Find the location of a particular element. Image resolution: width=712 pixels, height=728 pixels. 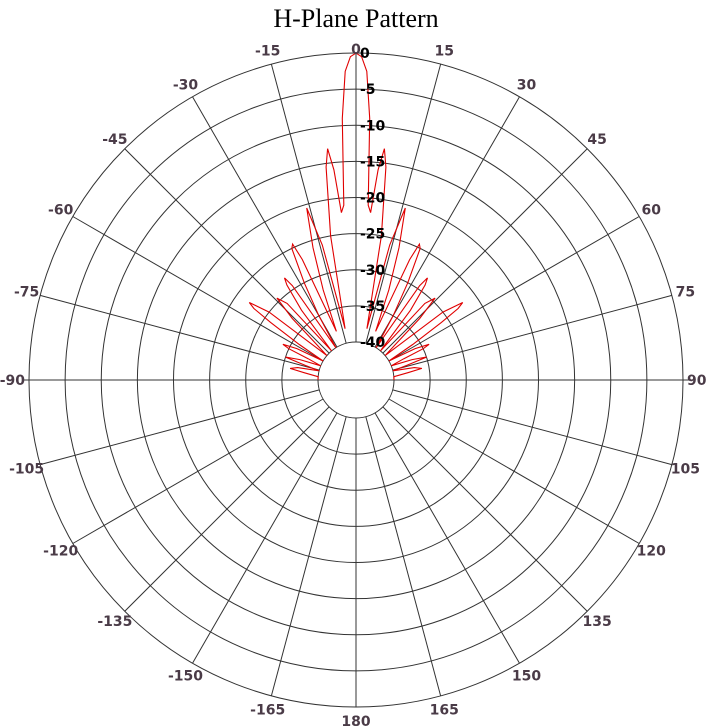

angle-tick-label: -90 is located at coordinates (12, 381).